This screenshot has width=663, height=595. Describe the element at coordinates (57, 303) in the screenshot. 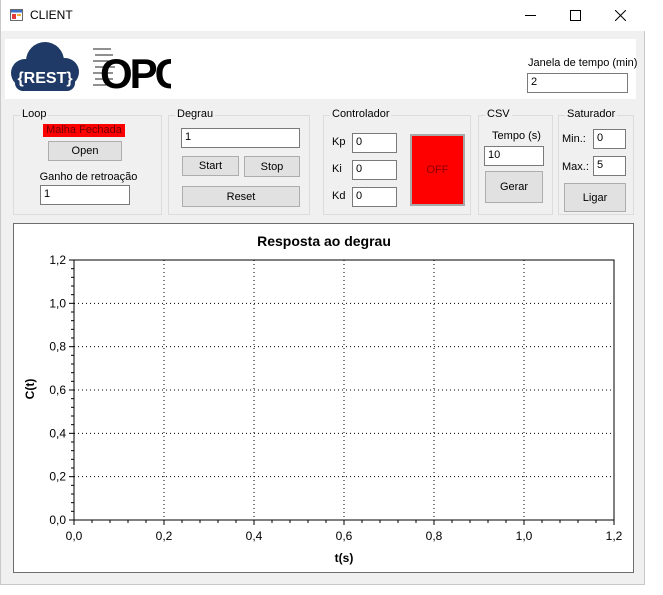

I see `y-tick-label: 1,0` at that location.